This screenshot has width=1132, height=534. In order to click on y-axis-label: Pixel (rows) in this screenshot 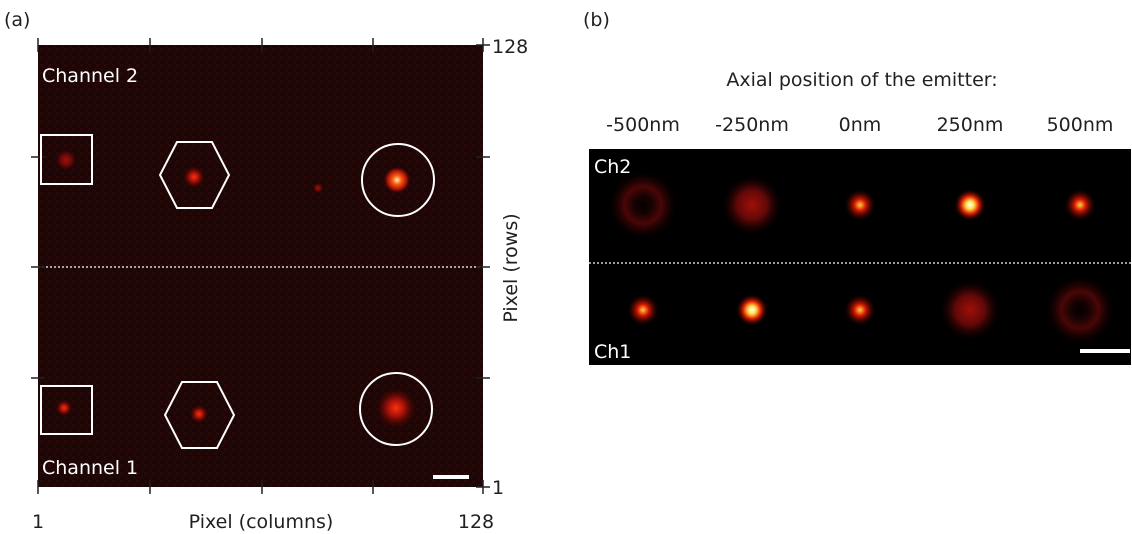, I will do `click(511, 267)`.